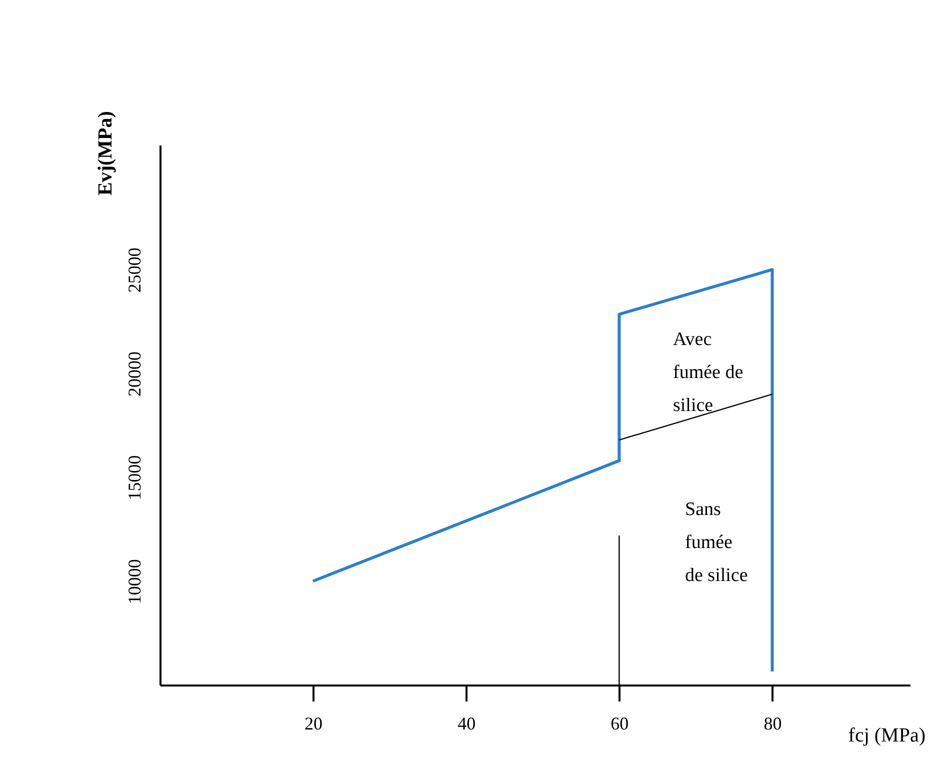  What do you see at coordinates (313, 724) in the screenshot?
I see `x-tick-label: 20` at bounding box center [313, 724].